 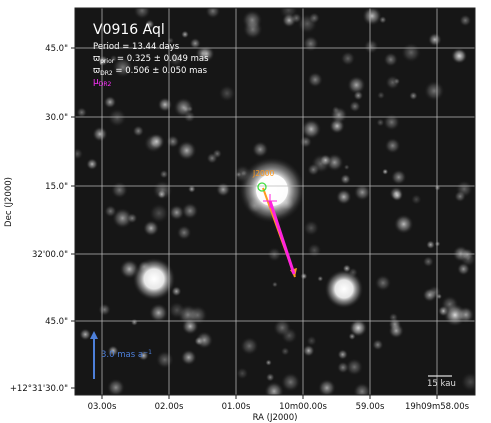 What do you see at coordinates (94, 335) in the screenshot?
I see `scale-arrow-head` at bounding box center [94, 335].